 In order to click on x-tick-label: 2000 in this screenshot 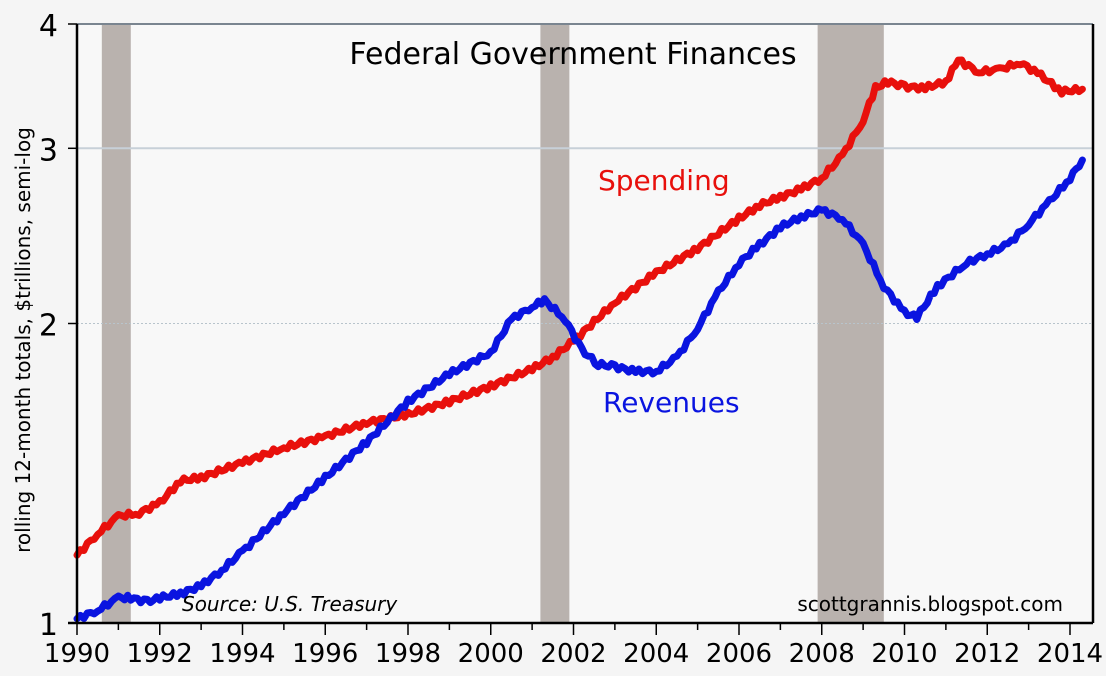, I will do `click(491, 654)`.